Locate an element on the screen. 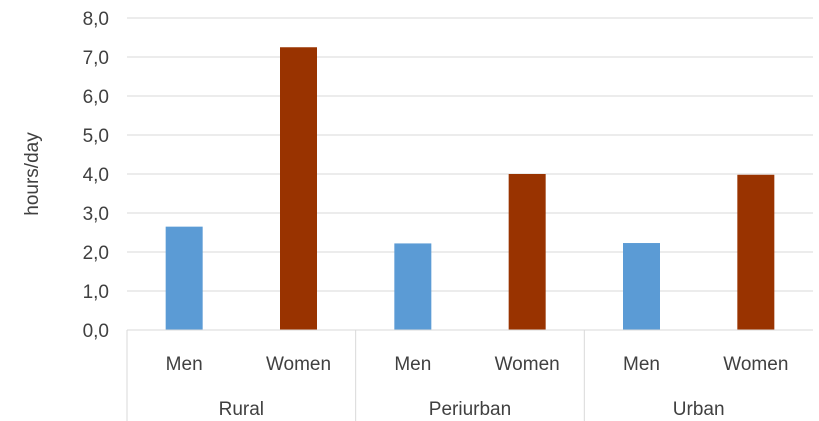 This screenshot has height=421, width=819. x-group-label: Urban is located at coordinates (699, 409).